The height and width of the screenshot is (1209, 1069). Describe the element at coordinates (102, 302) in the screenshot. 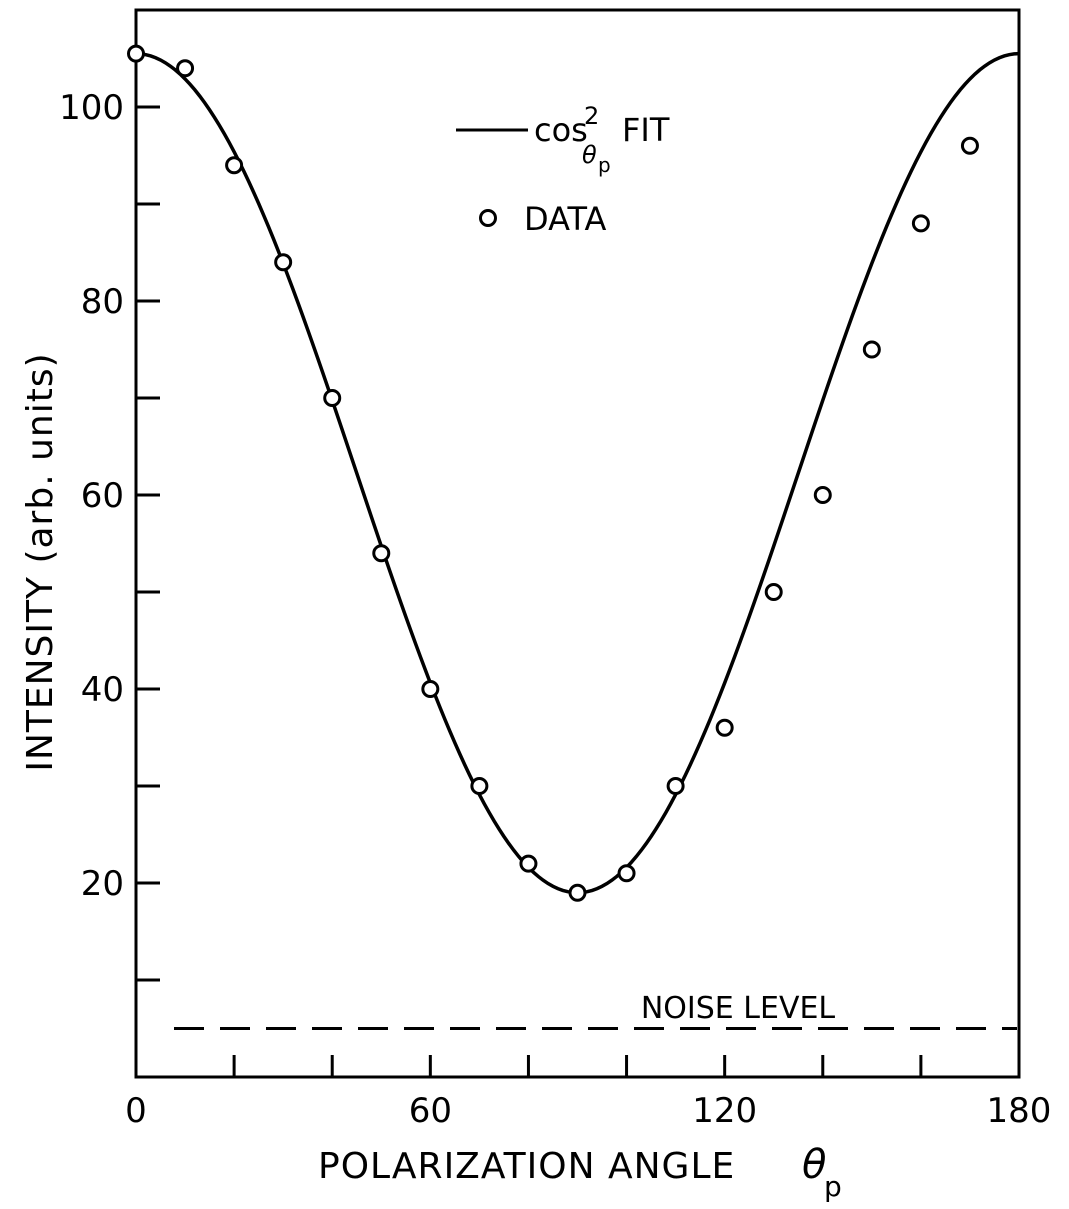

I see `y-tick-label: 80` at that location.